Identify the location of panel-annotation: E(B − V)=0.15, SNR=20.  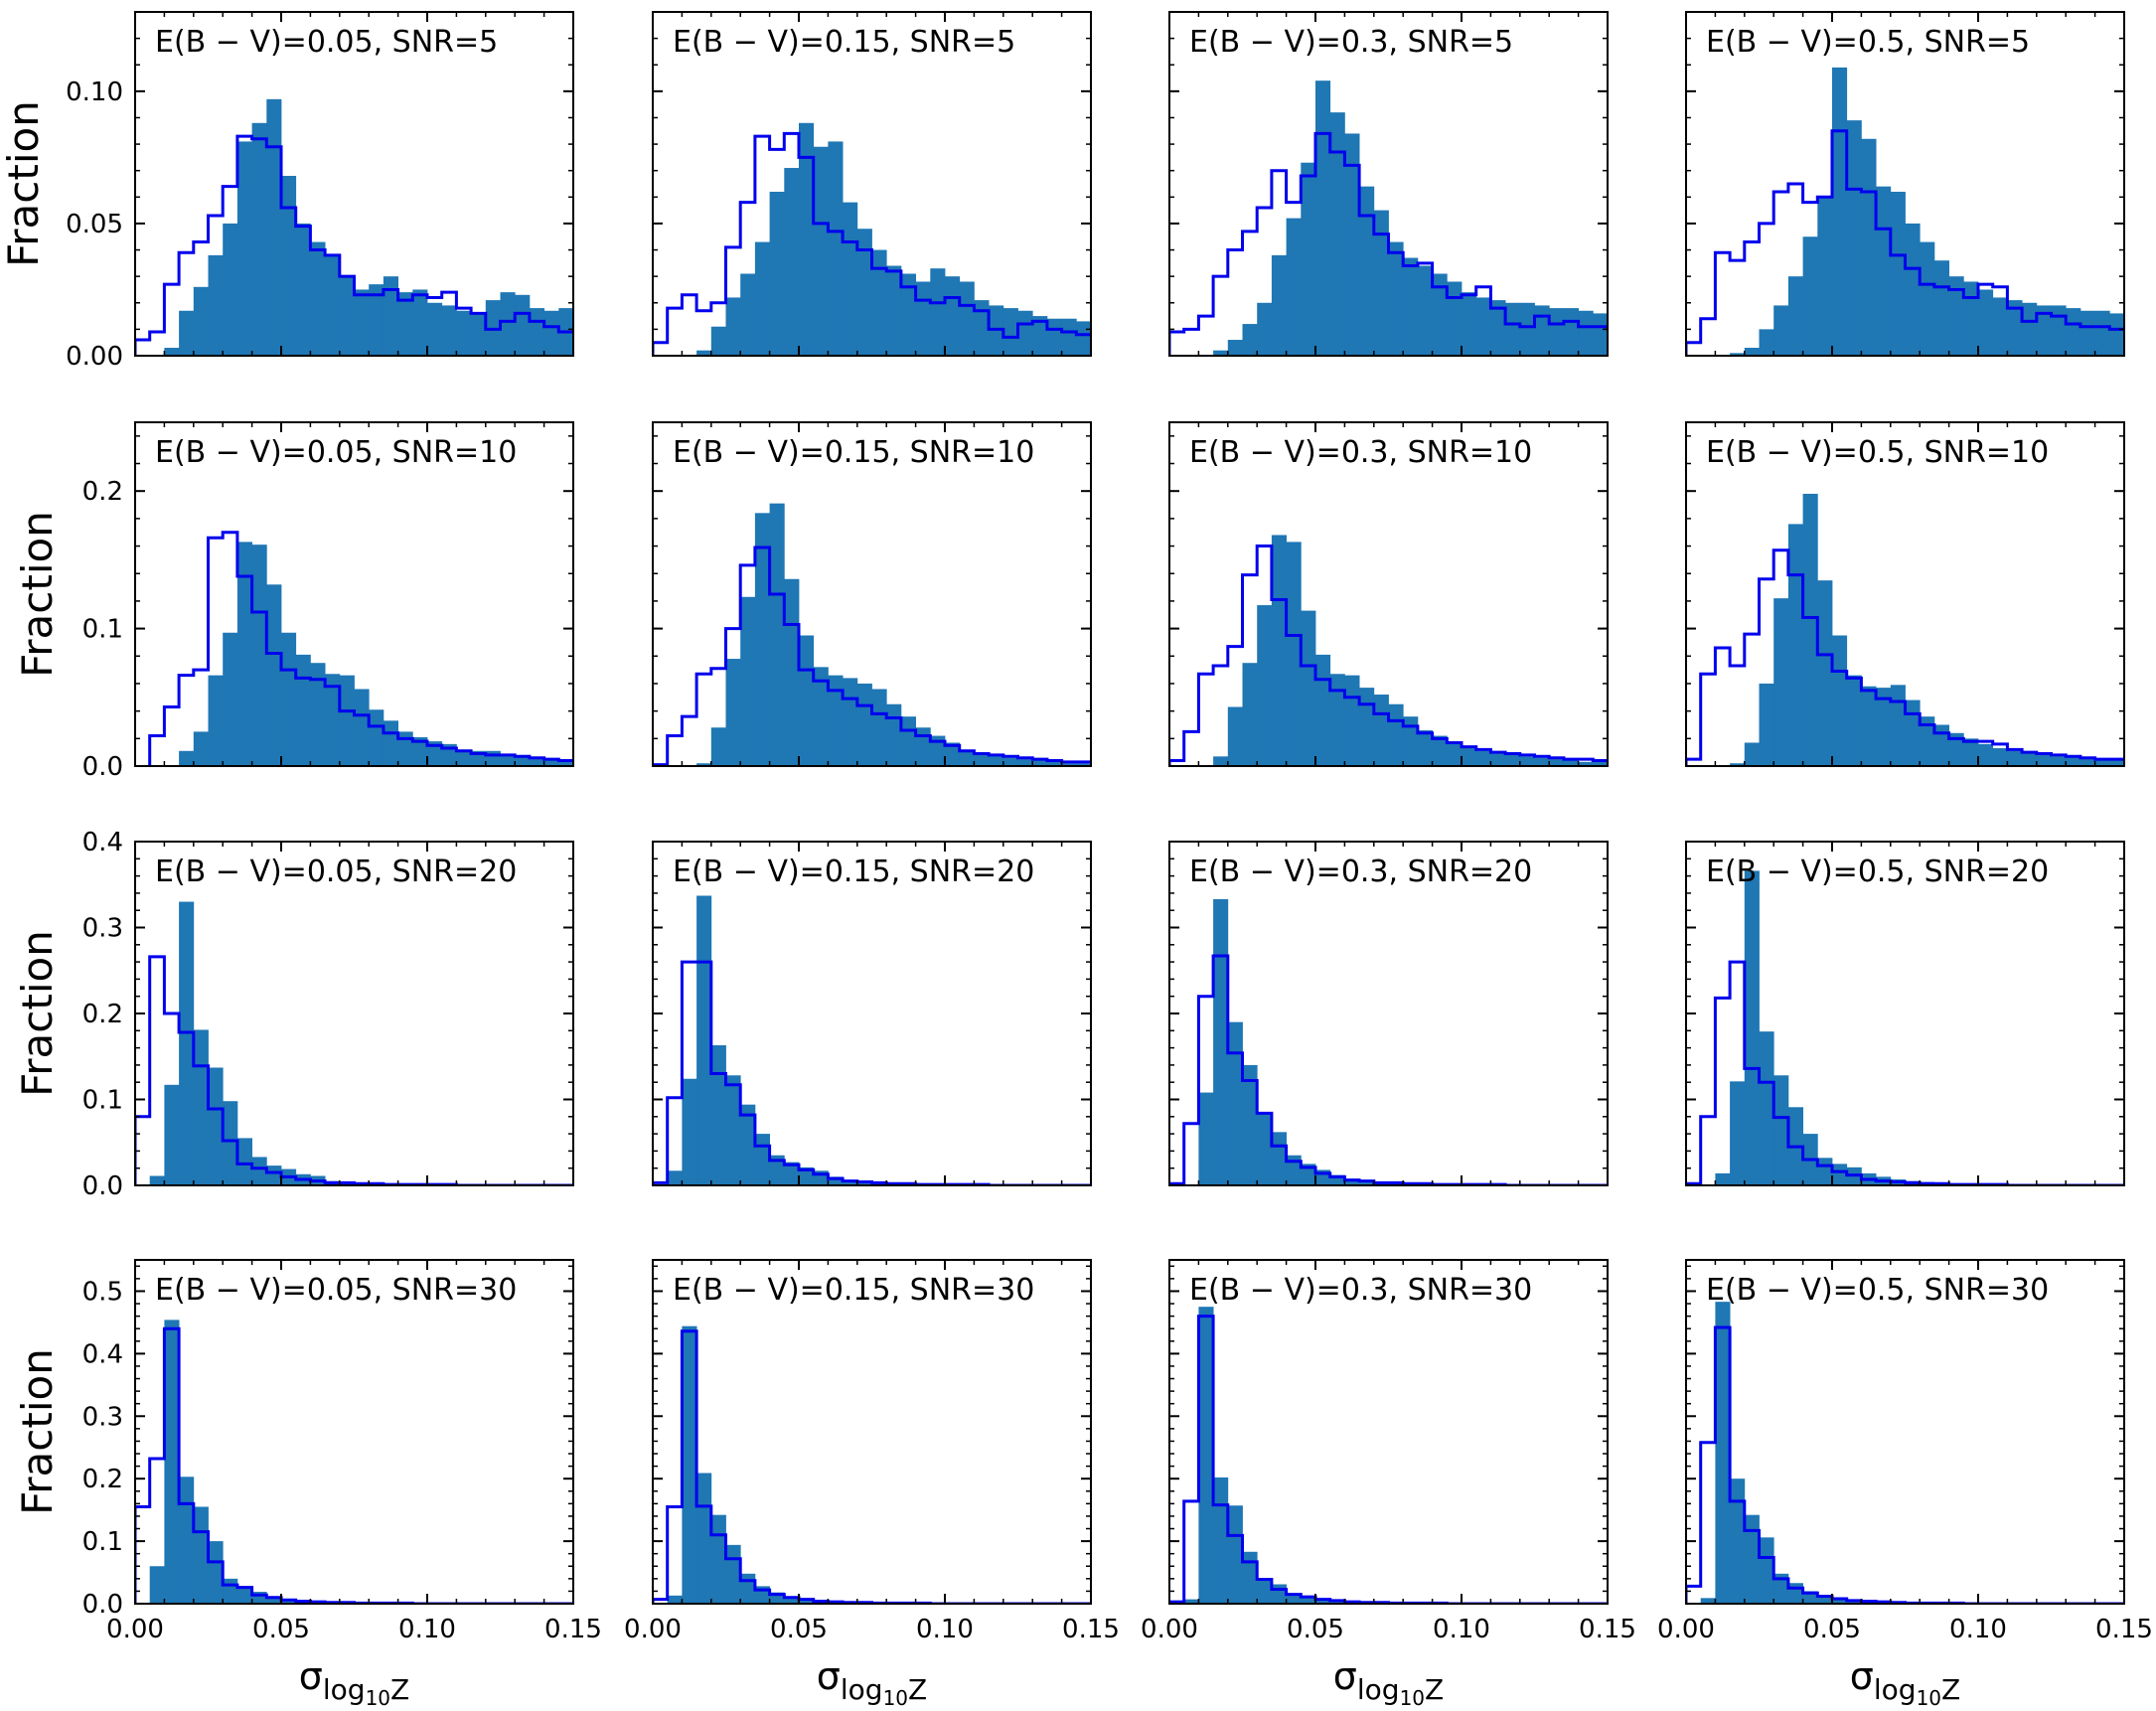
(853, 872).